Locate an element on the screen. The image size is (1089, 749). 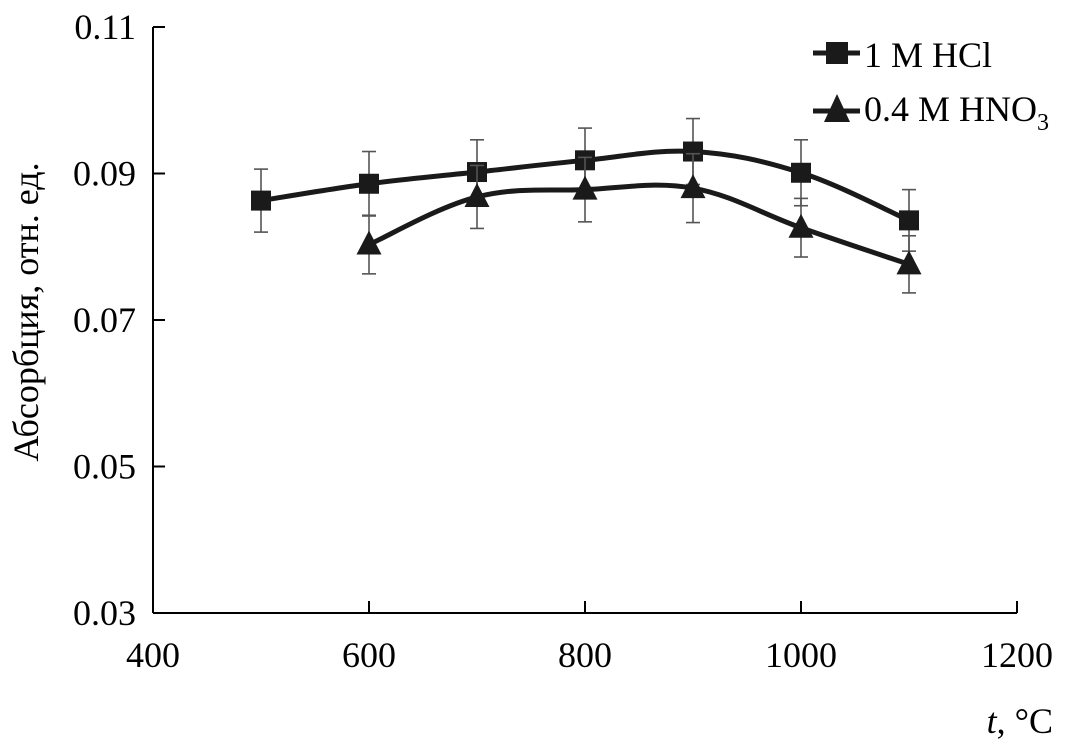
x-axis-unit: , °C is located at coordinates (1025, 721).